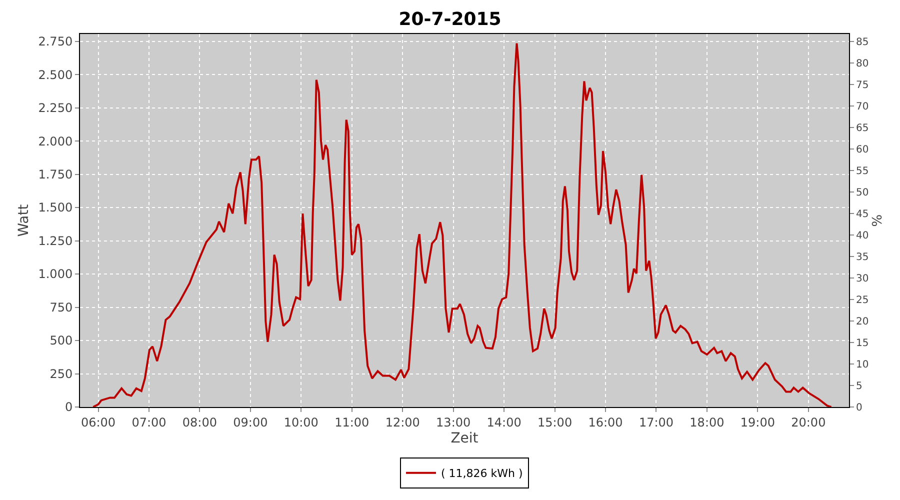 This screenshot has height=500, width=900. I want to click on y2-tick-label: 45, so click(862, 214).